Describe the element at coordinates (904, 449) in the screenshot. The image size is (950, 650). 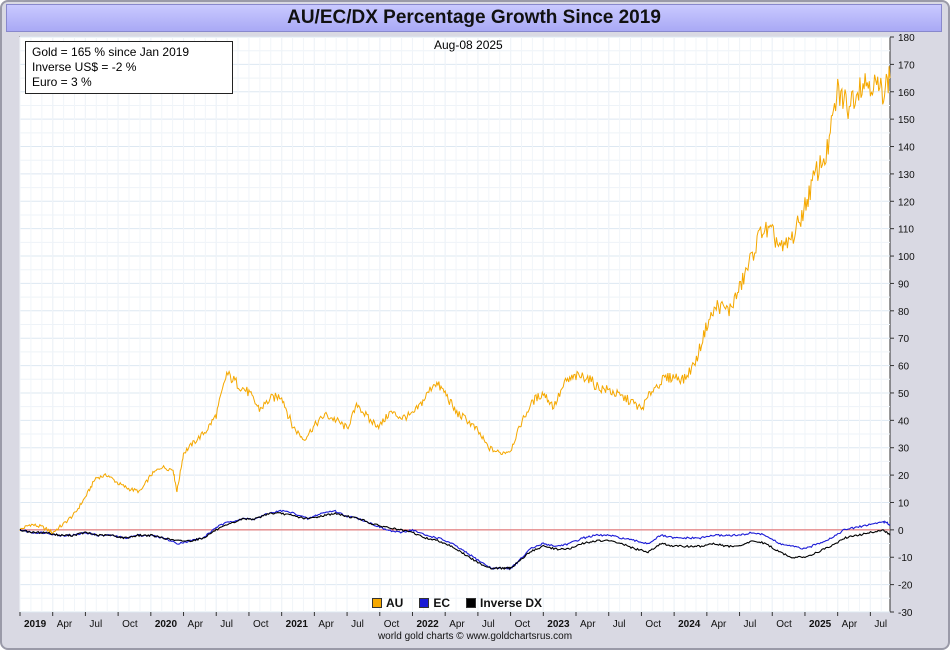
I see `y-tick-label: 30` at that location.